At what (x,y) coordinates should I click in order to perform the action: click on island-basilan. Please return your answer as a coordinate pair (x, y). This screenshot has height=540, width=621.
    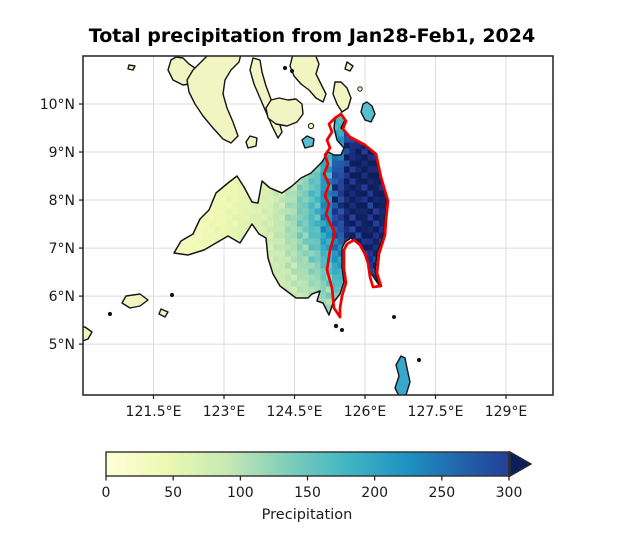
    Looking at the image, I should click on (135, 301).